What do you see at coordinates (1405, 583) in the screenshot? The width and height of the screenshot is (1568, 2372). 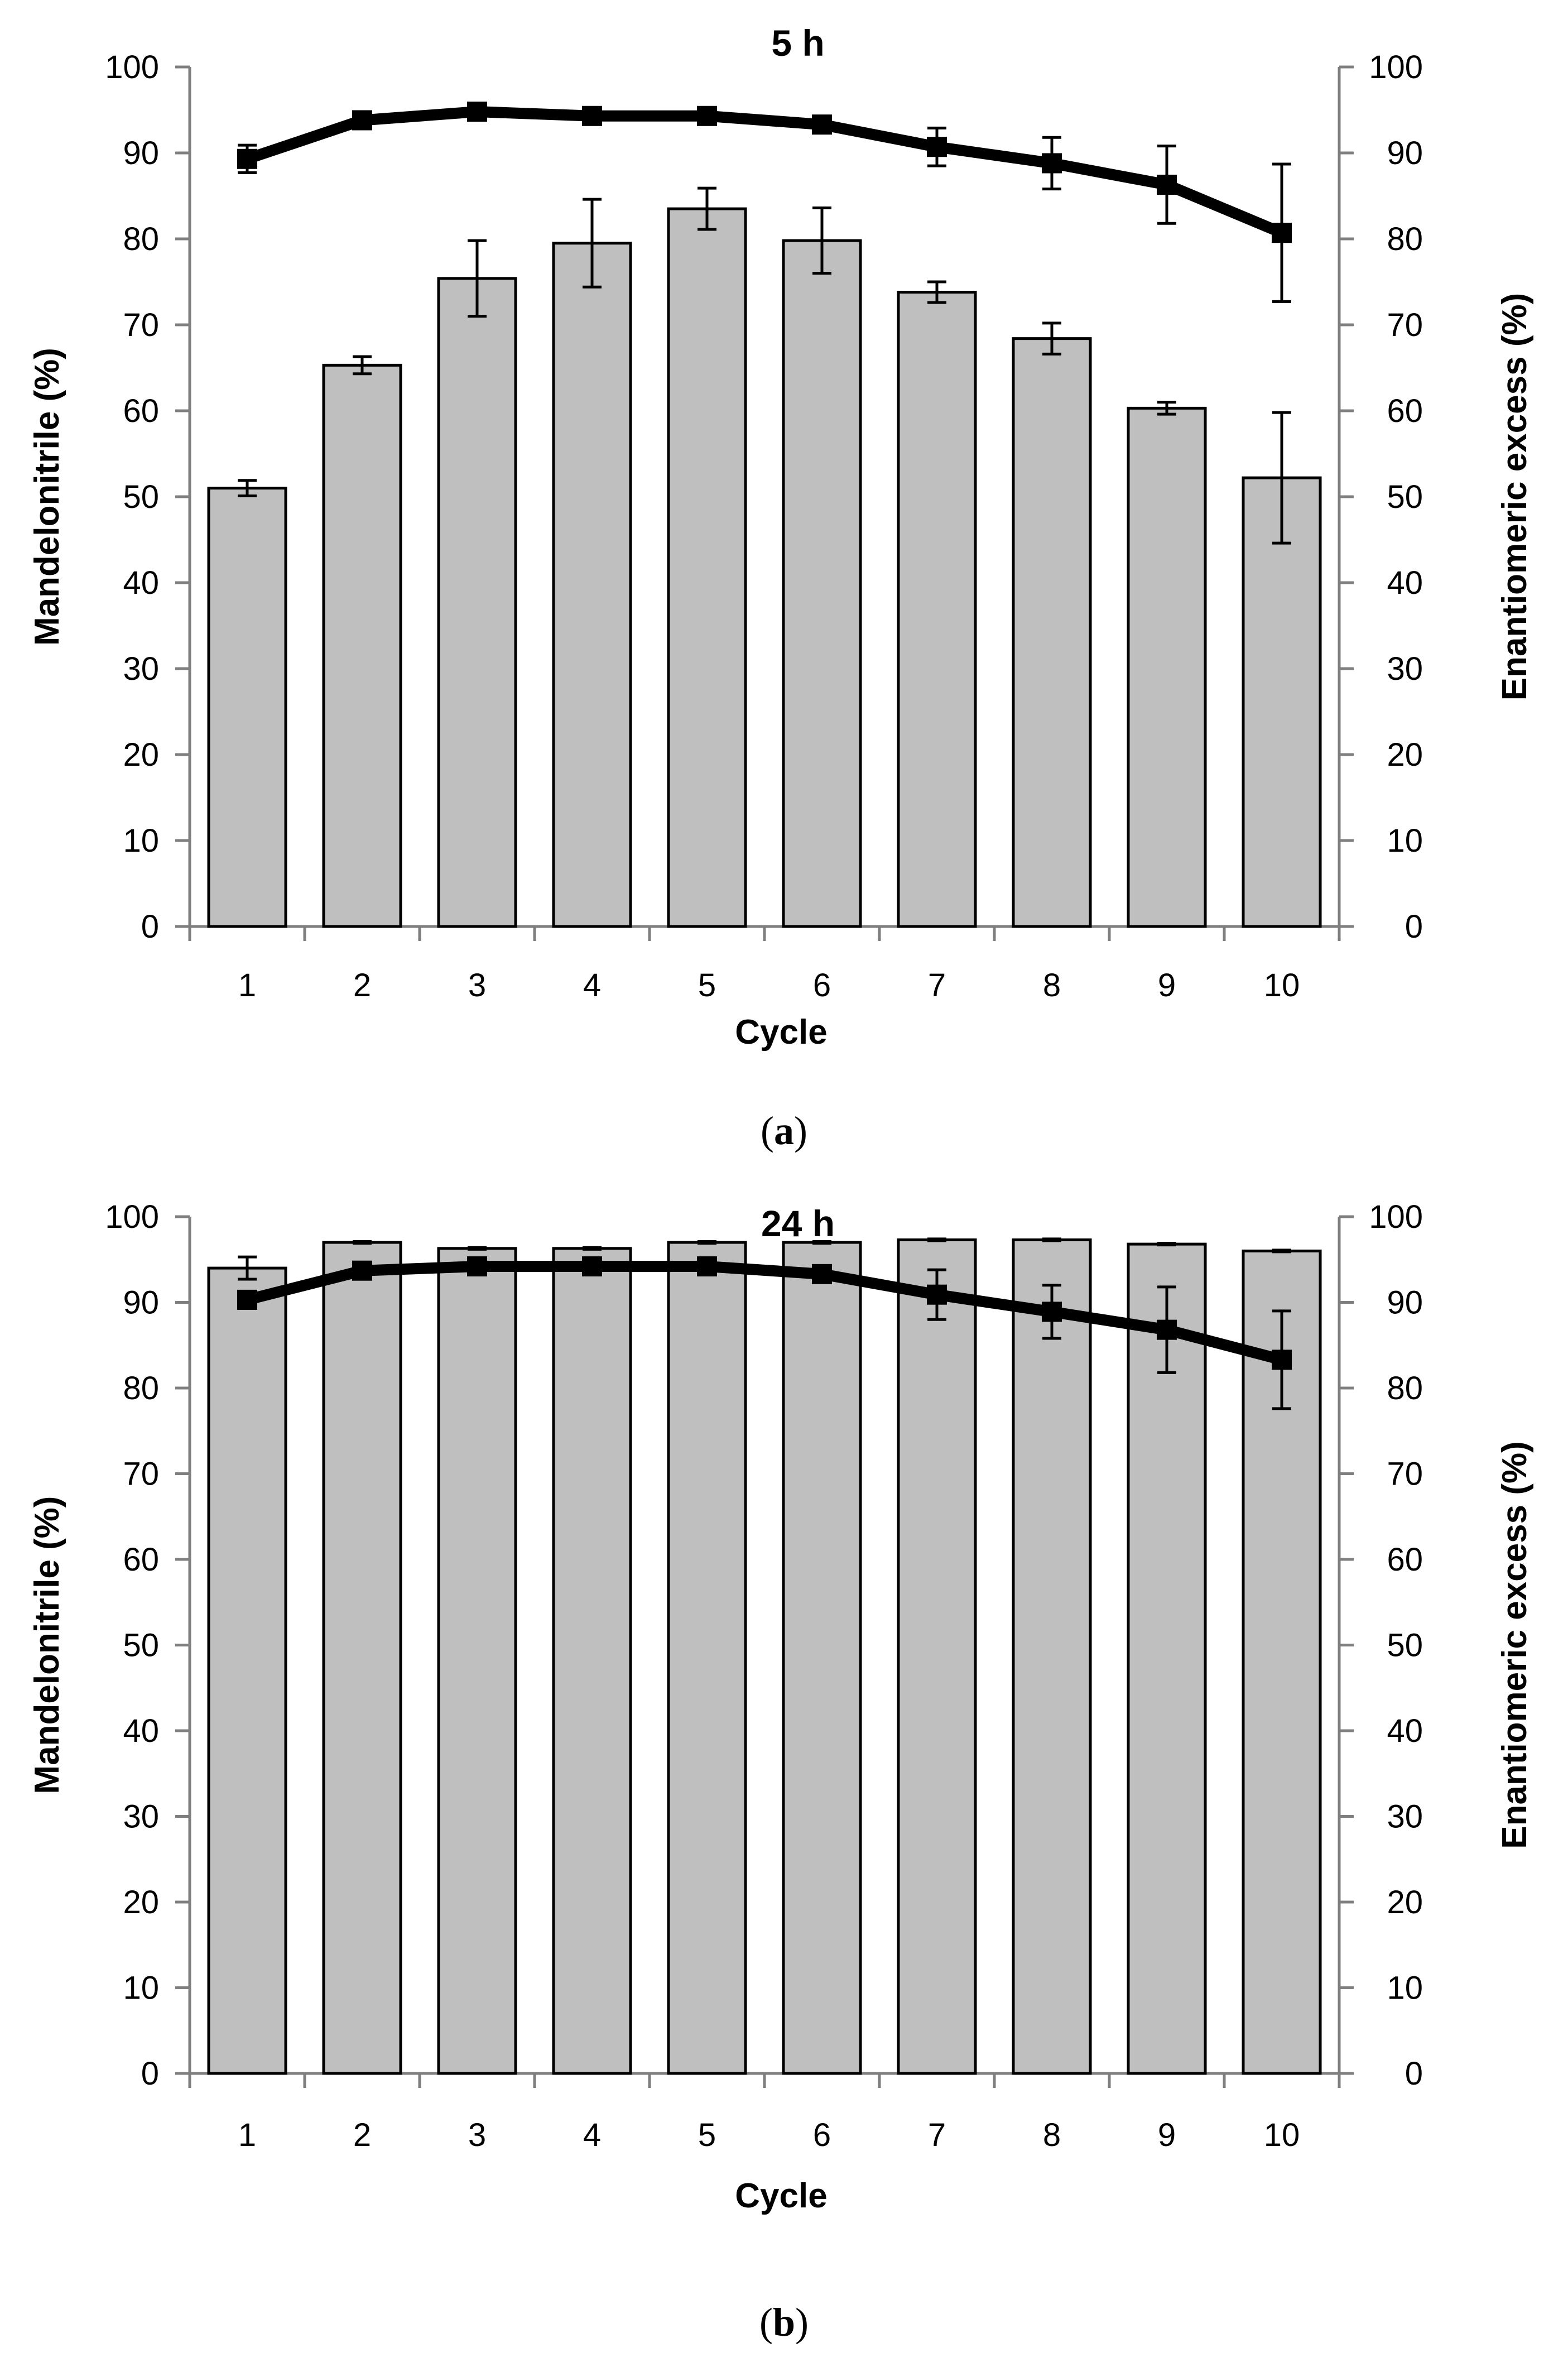 I see `right-y-tick-label: 40` at bounding box center [1405, 583].